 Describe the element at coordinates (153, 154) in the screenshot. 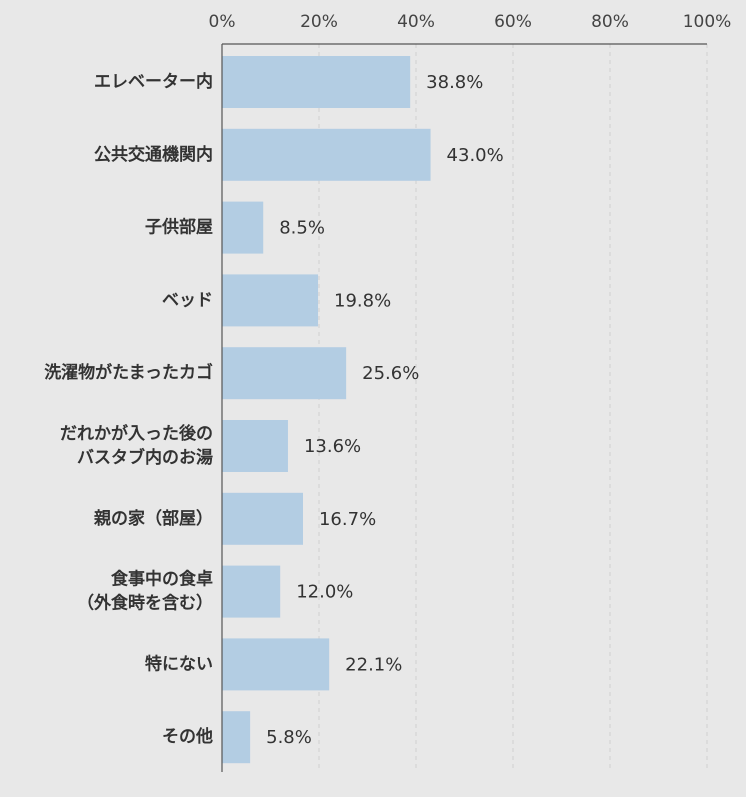

I see `y-tick-label: 公共交通機関内` at that location.